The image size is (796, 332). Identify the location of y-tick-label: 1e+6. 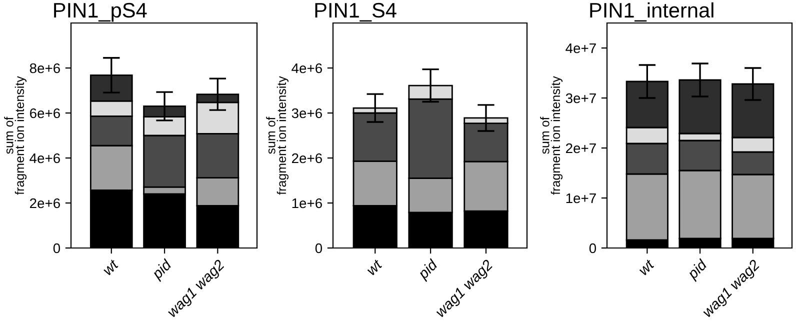
(307, 203).